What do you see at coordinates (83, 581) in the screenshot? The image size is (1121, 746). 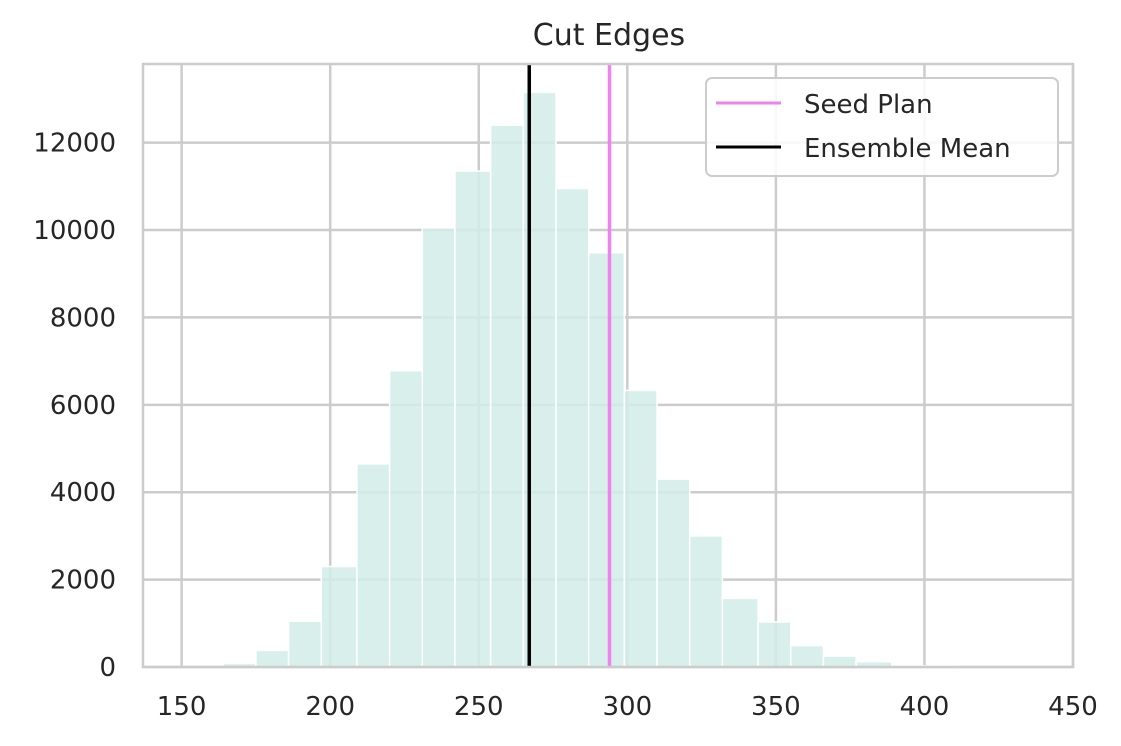 I see `y-tick-label: 2000` at bounding box center [83, 581].